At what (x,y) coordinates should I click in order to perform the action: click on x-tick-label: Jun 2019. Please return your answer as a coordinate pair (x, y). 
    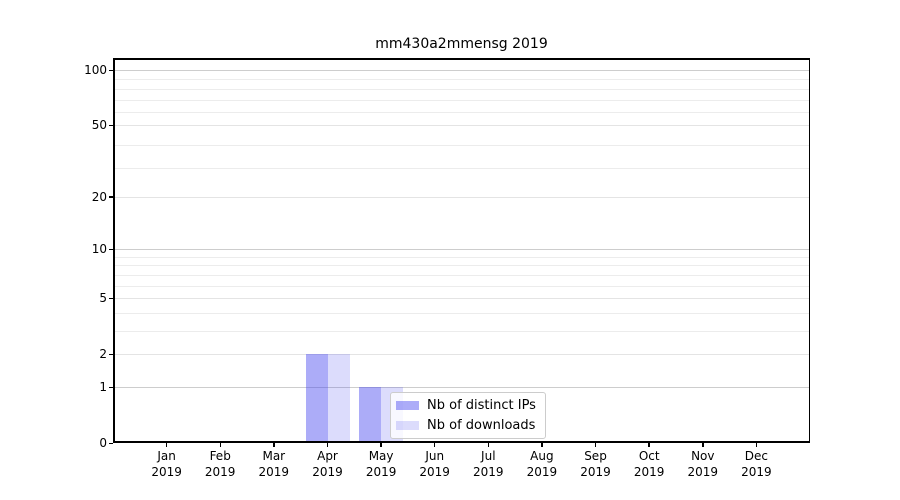
    Looking at the image, I should click on (435, 464).